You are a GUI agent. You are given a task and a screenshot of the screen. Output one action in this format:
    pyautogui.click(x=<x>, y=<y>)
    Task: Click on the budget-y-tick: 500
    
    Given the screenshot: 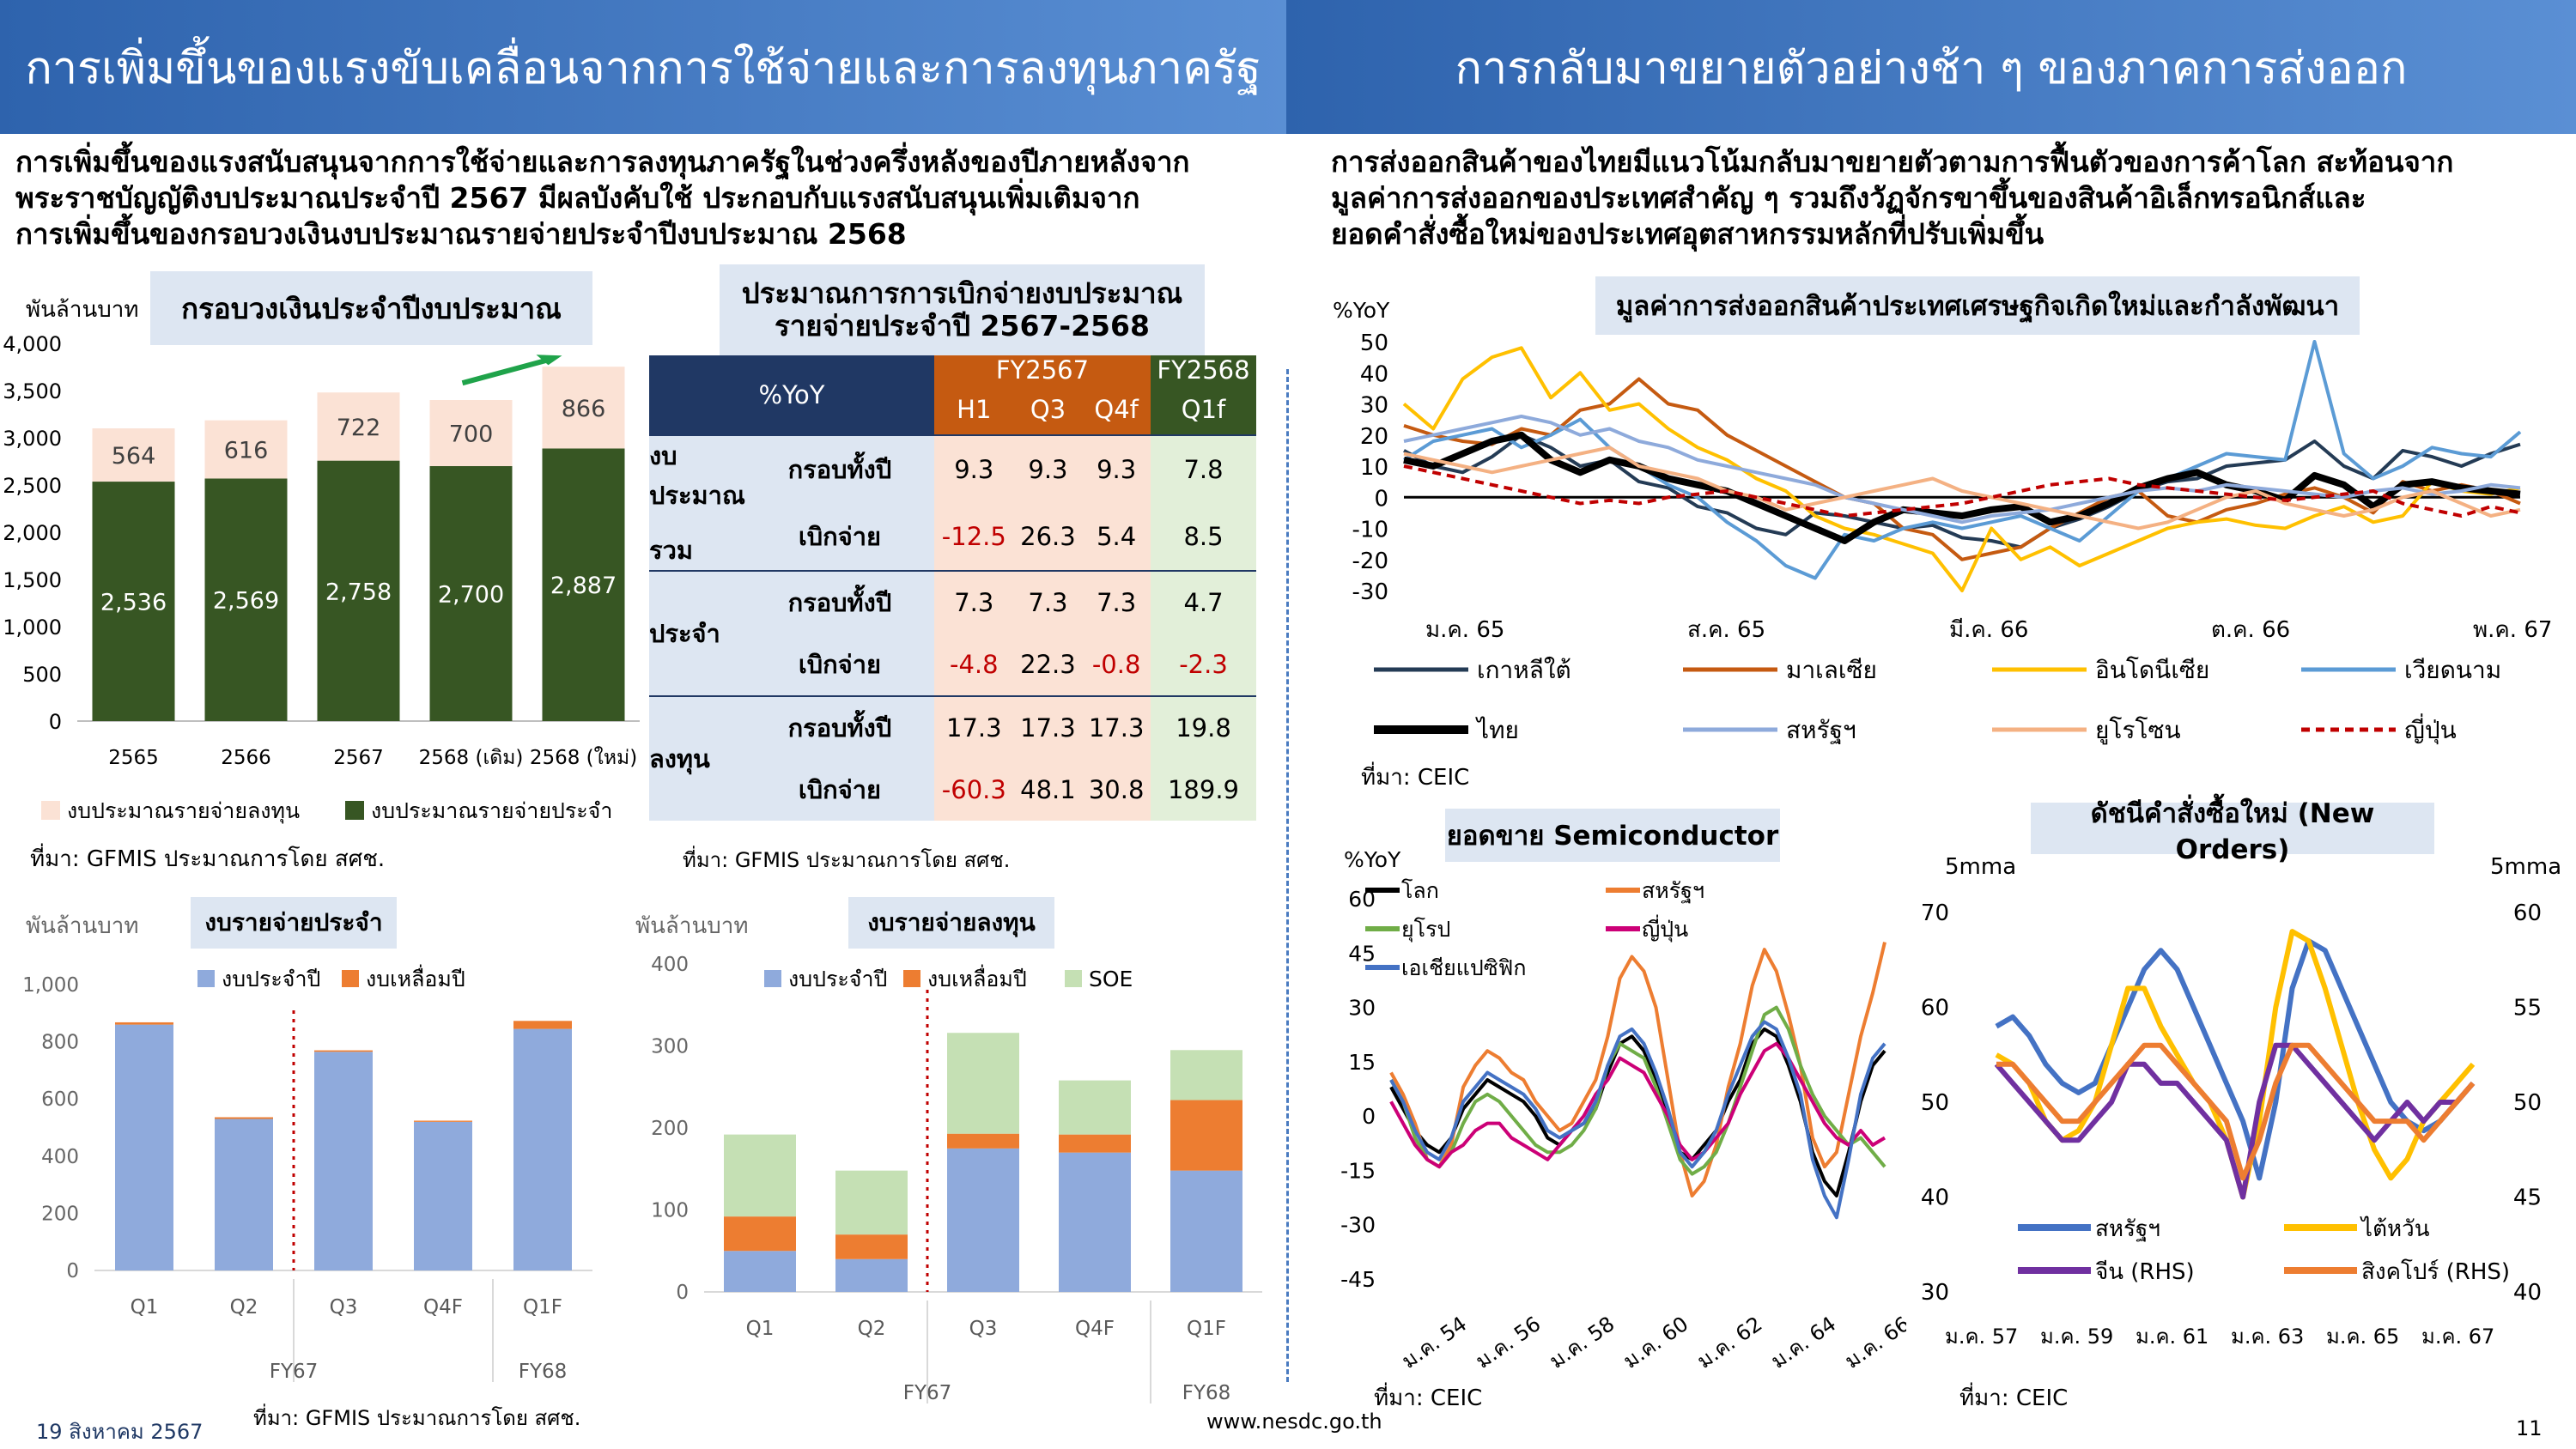 What is the action you would take?
    pyautogui.click(x=42, y=675)
    